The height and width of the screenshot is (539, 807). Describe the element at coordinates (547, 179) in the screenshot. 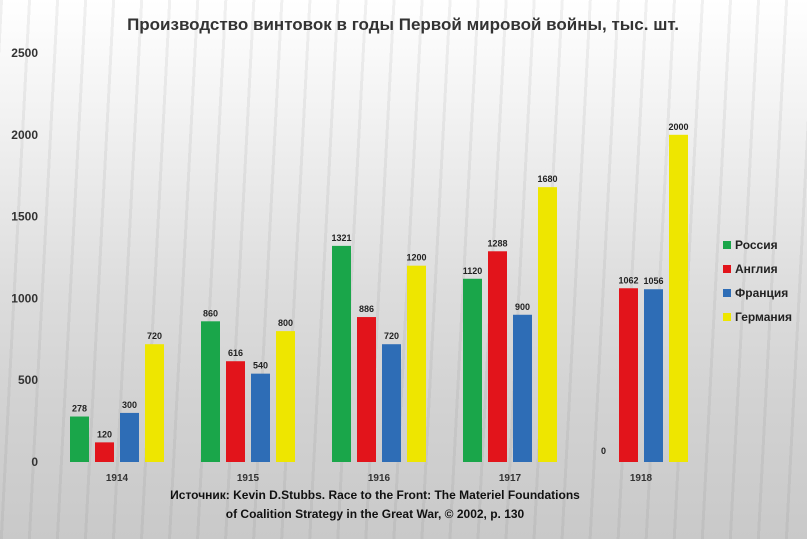

I see `data-label: 1680` at that location.